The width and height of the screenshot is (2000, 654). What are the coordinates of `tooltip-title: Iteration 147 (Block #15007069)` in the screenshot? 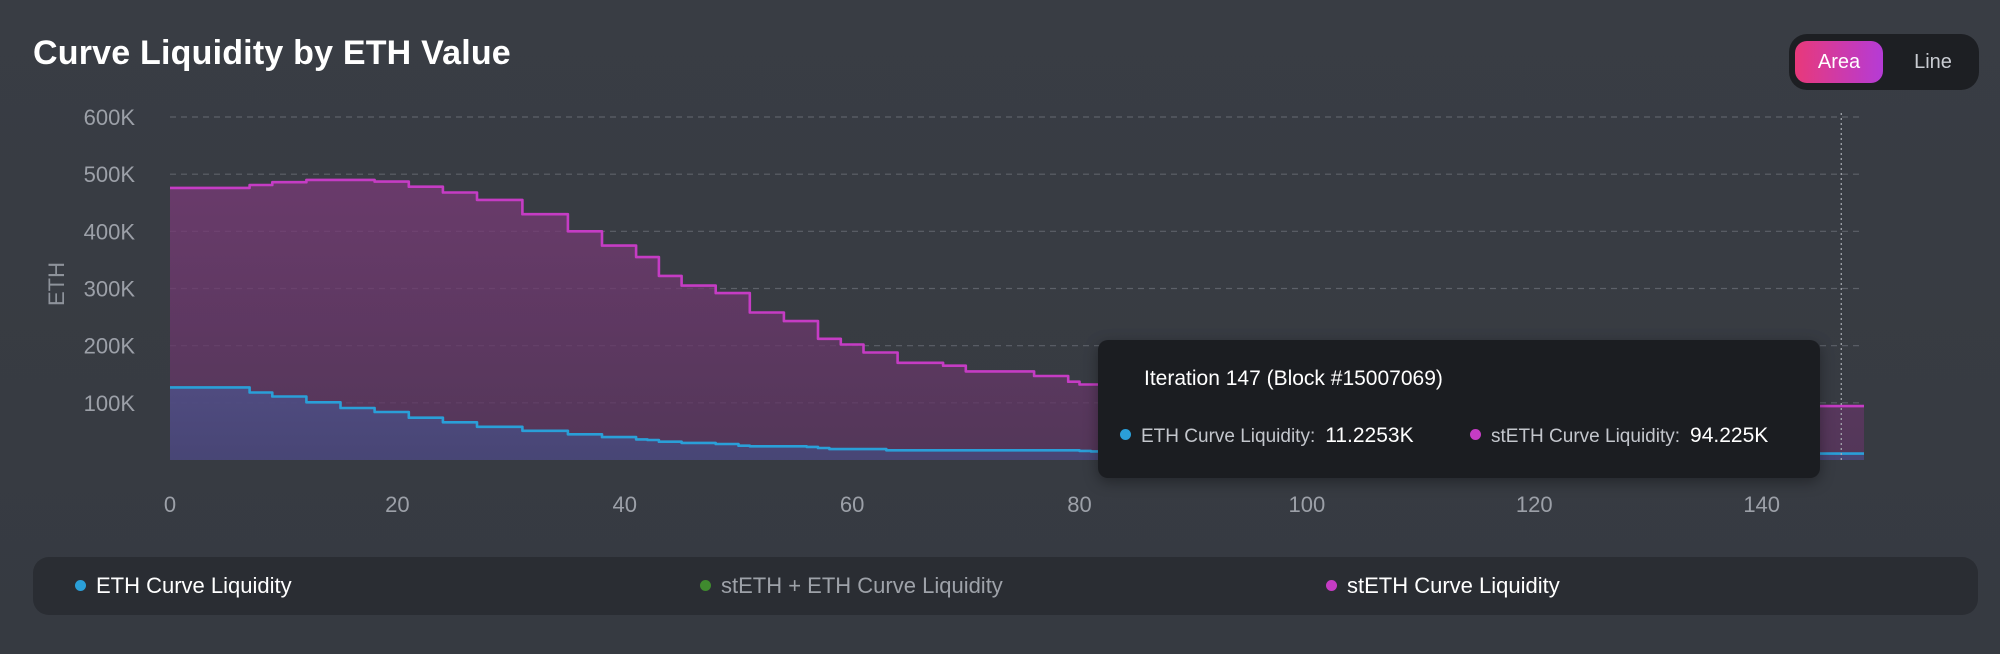 It's located at (1293, 378).